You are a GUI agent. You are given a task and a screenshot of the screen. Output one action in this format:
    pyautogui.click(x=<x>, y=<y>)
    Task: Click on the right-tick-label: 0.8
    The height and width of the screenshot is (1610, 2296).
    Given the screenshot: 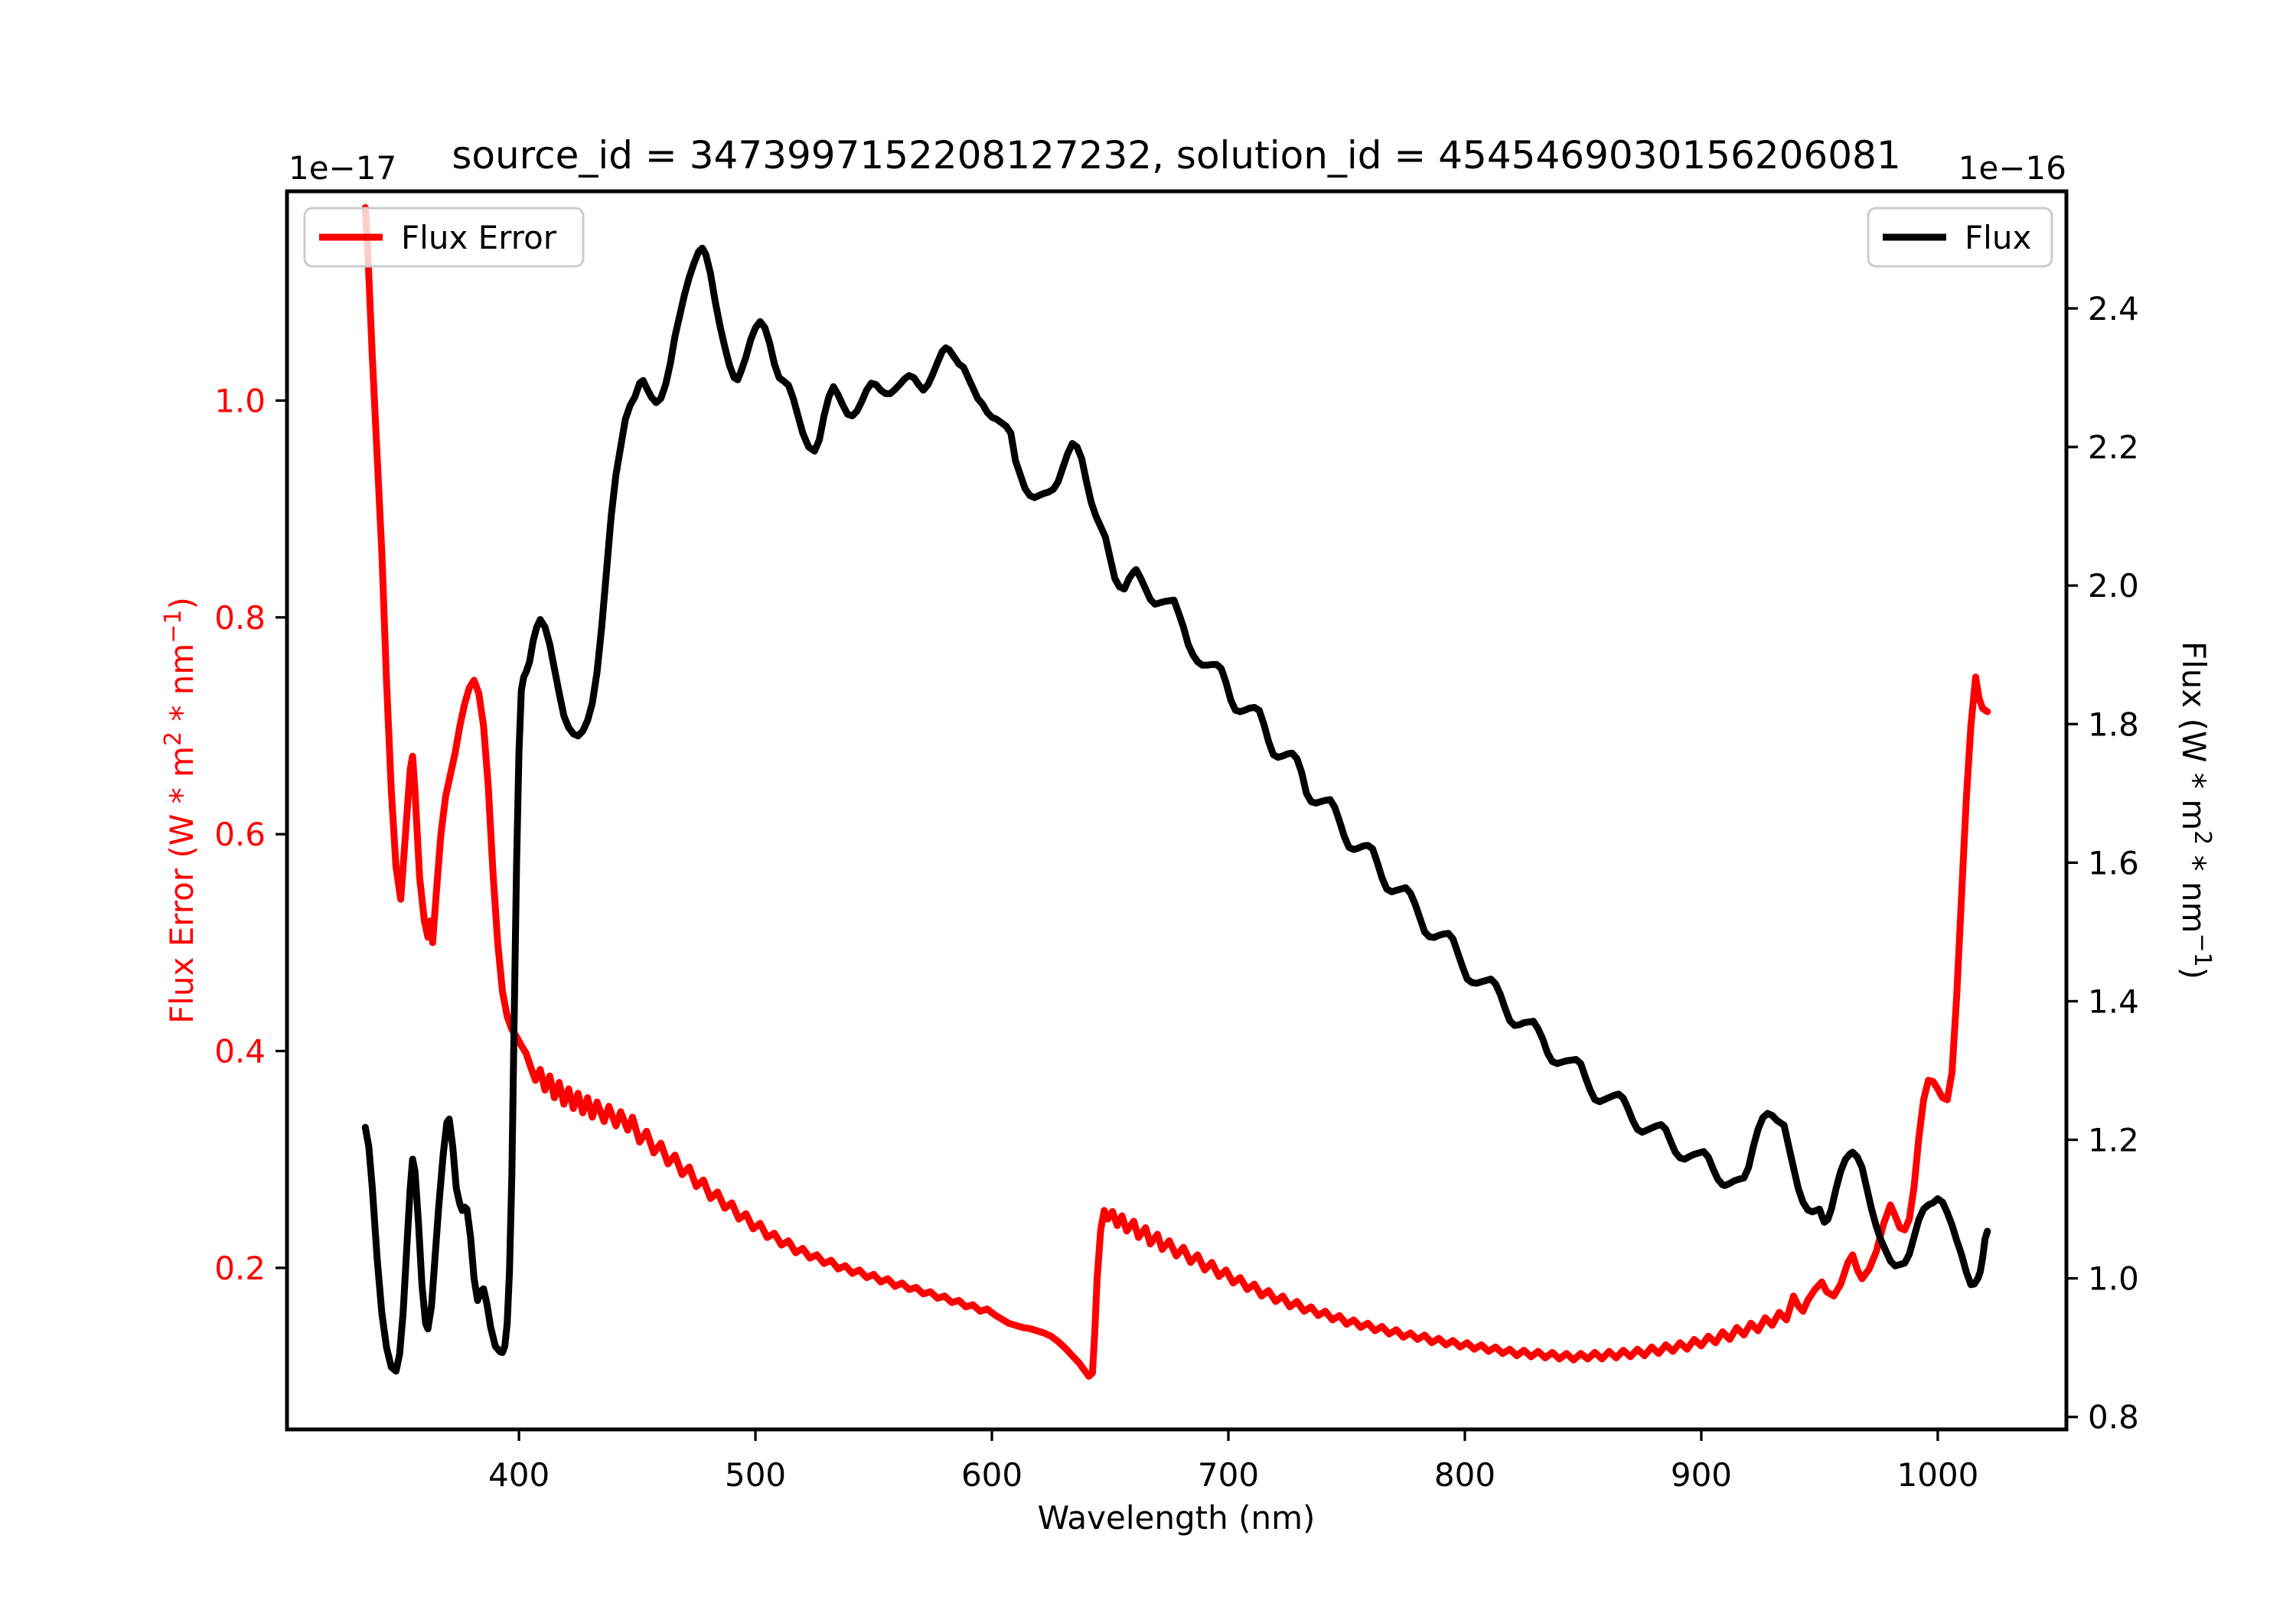 What is the action you would take?
    pyautogui.click(x=2113, y=1417)
    